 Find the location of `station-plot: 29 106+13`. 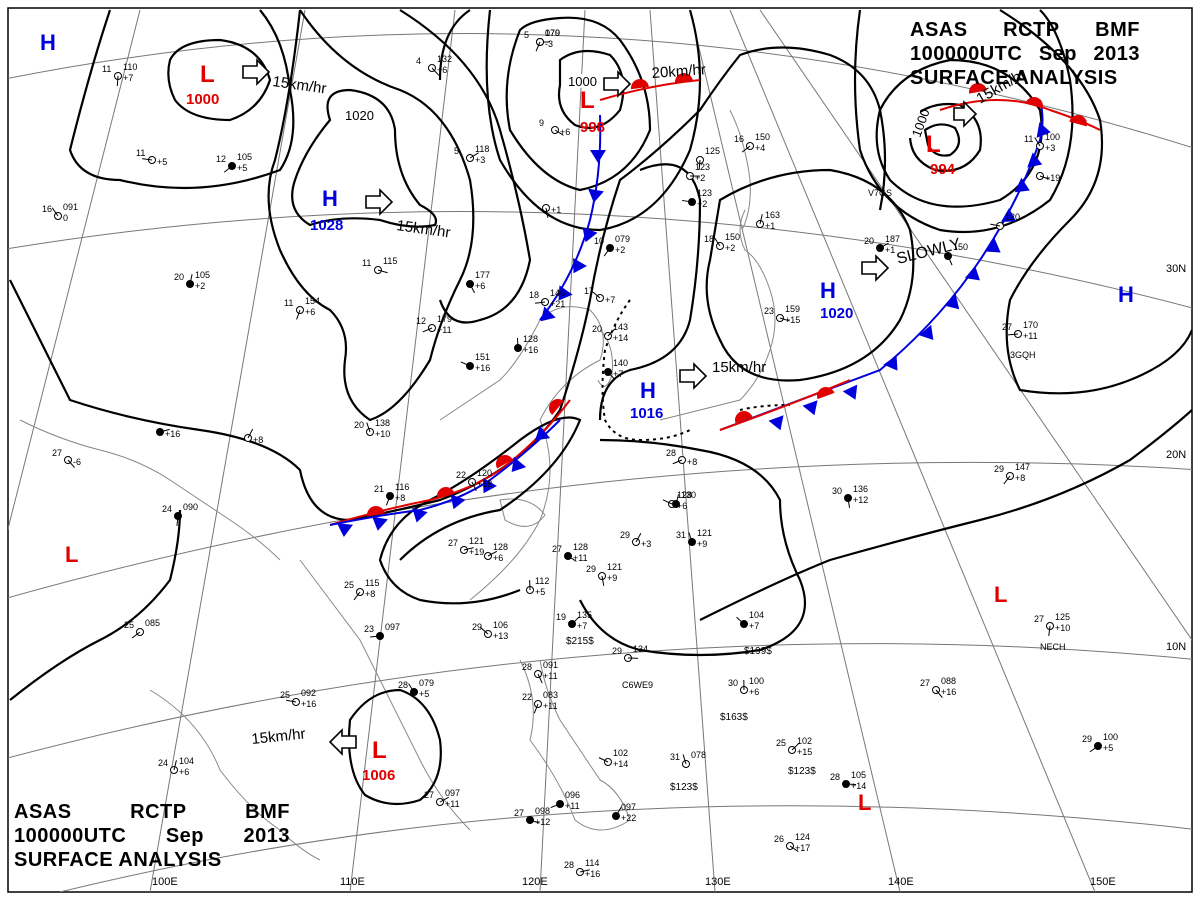

station-plot: 29 106+13 is located at coordinates (490, 630).